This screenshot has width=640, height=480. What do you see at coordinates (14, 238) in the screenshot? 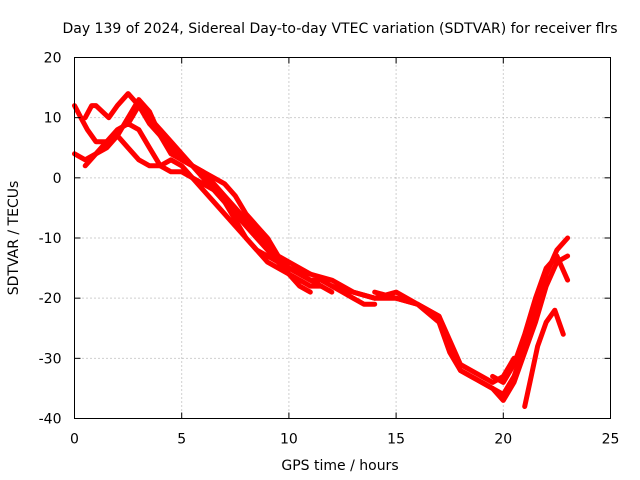
I see `y-axis-title: SDTVAR / TECUs` at bounding box center [14, 238].